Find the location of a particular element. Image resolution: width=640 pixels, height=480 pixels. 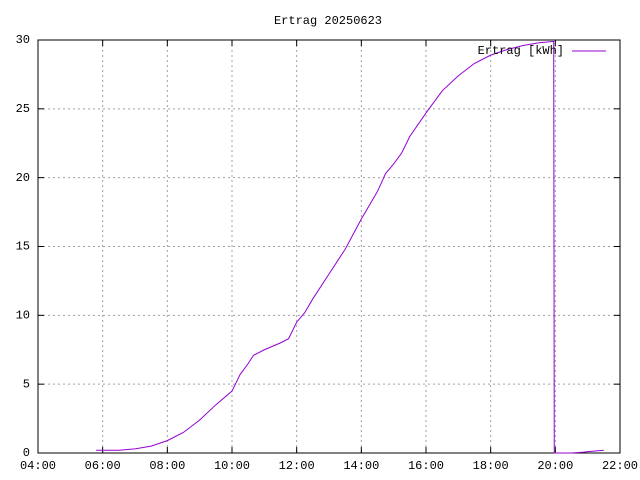

x-tick-label: 08:00 is located at coordinates (167, 466).